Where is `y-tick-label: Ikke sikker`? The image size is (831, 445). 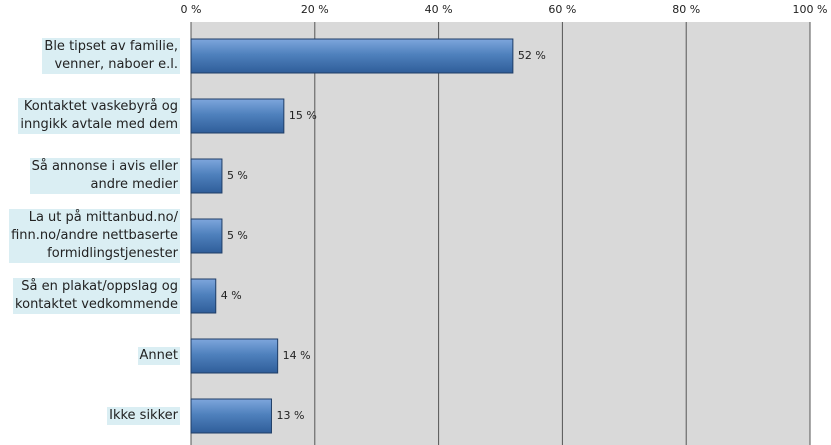
y-tick-label: Ikke sikker is located at coordinates (143, 416).